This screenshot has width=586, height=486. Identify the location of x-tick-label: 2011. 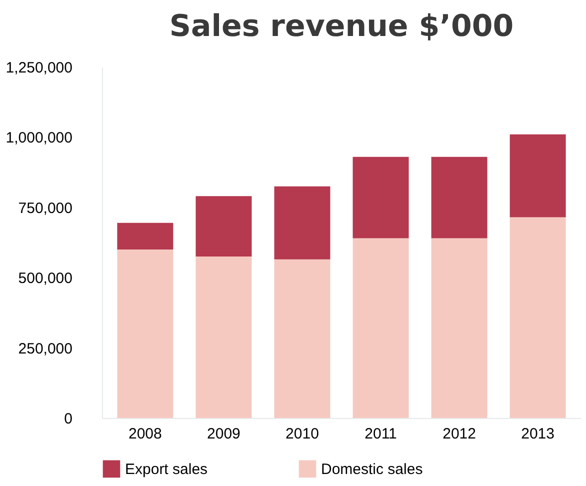
(380, 434).